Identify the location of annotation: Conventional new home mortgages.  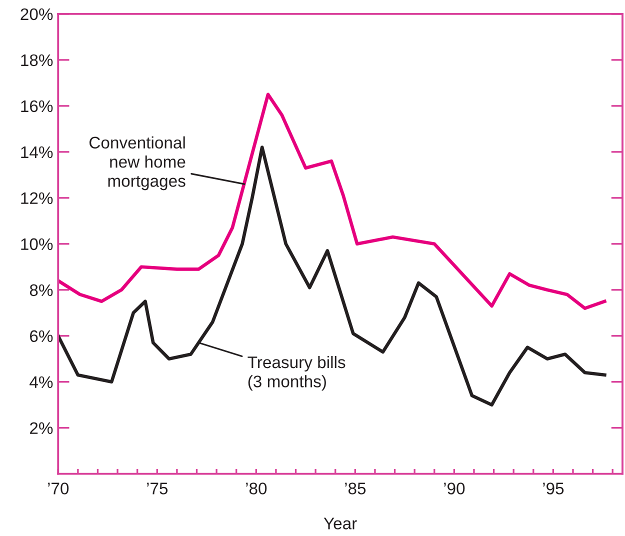
(138, 163).